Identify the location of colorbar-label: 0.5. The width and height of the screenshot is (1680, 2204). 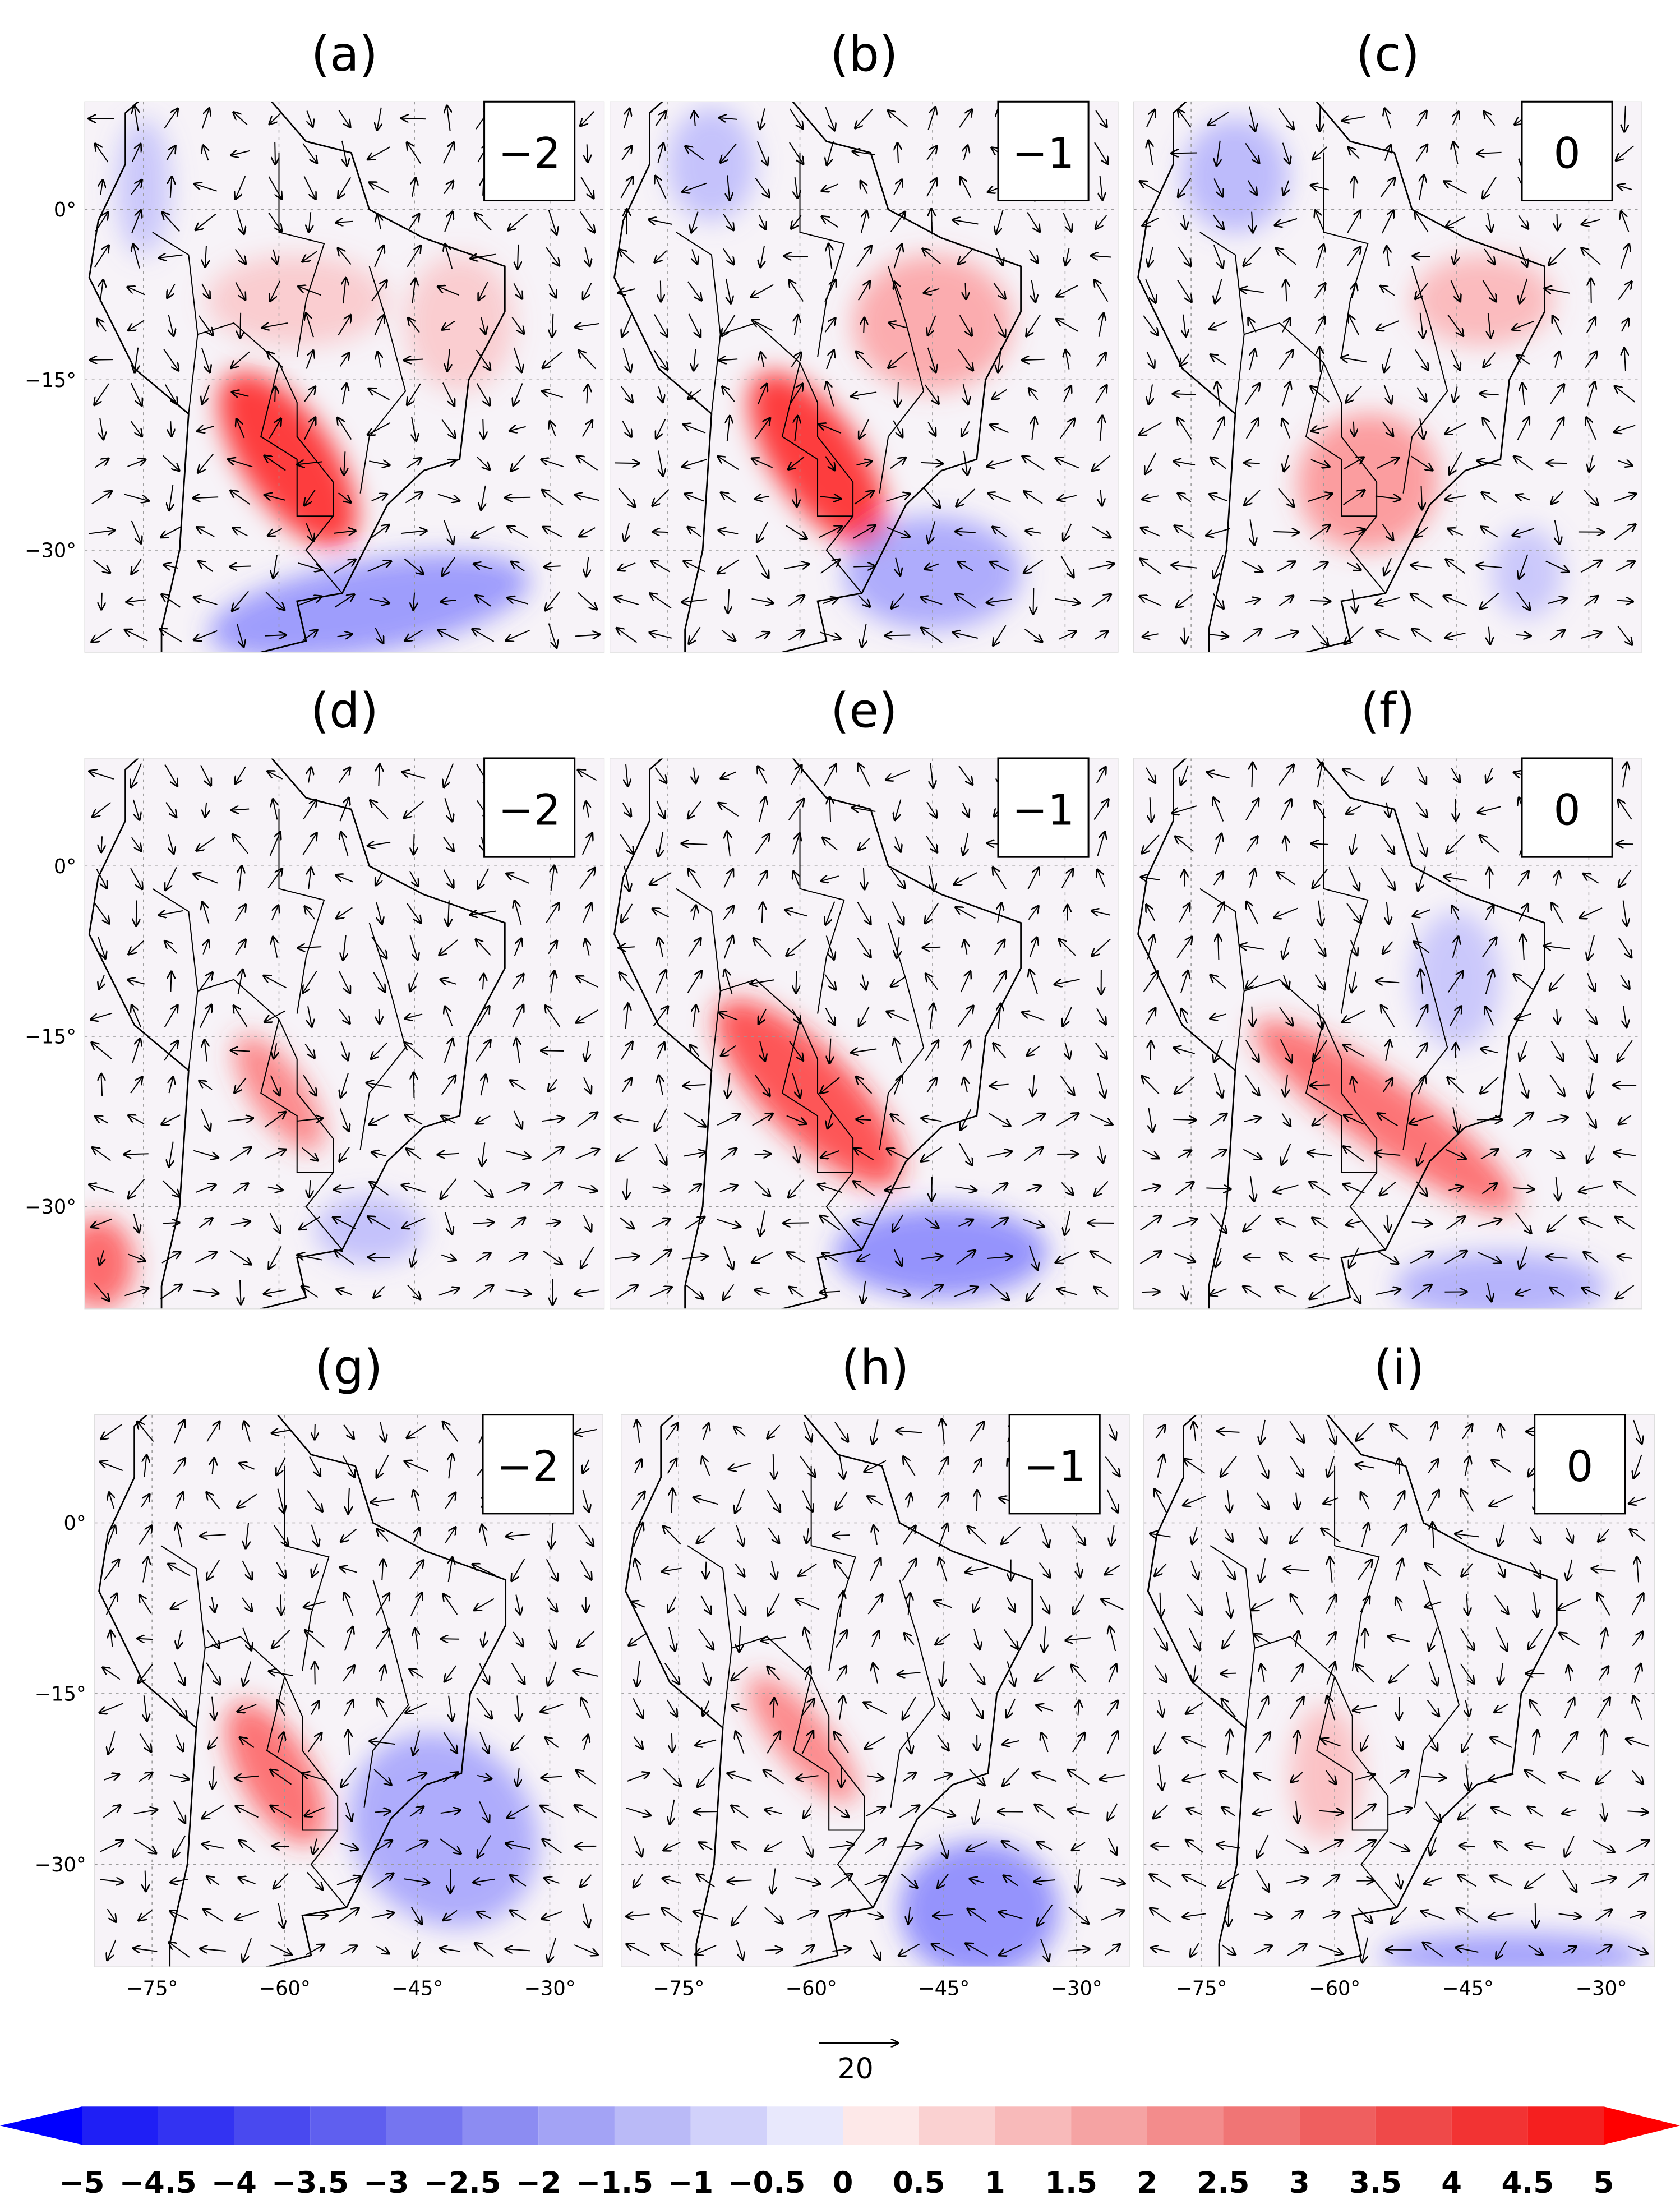
(919, 2183).